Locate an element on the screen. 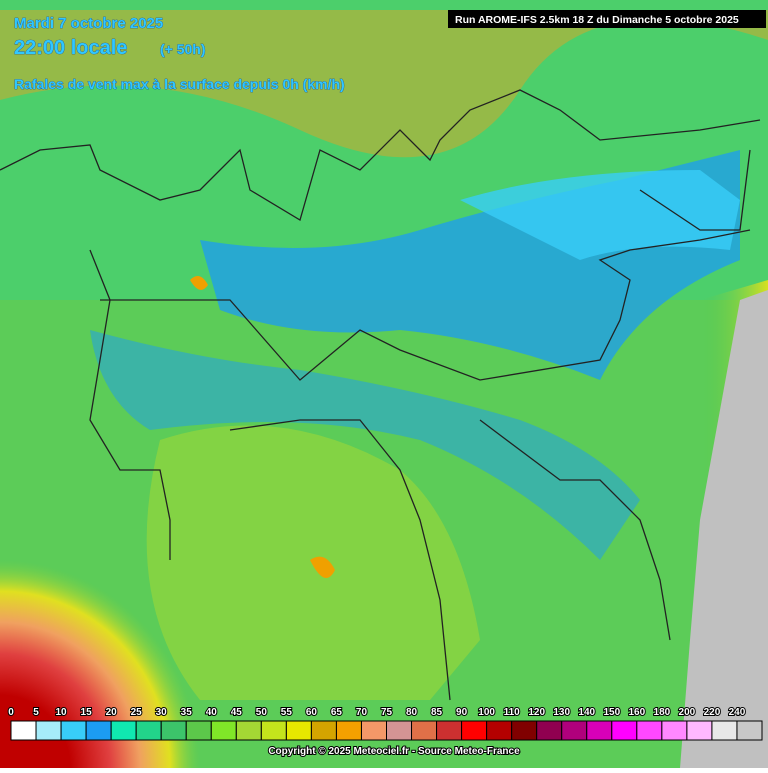 Image resolution: width=768 pixels, height=773 pixels. run-box is located at coordinates (607, 19).